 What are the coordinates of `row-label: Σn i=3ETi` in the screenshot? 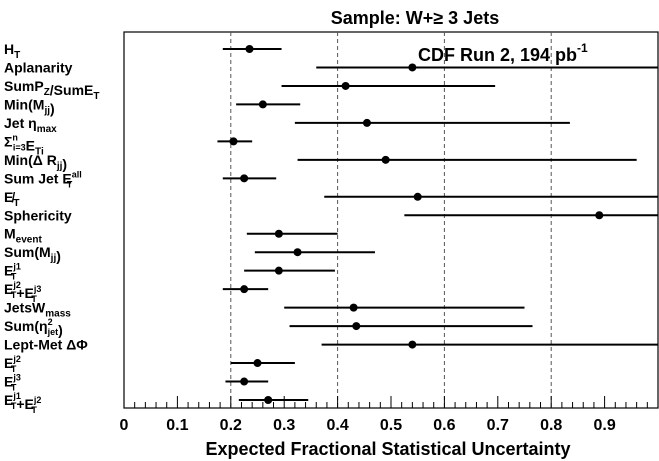 It's located at (24, 144).